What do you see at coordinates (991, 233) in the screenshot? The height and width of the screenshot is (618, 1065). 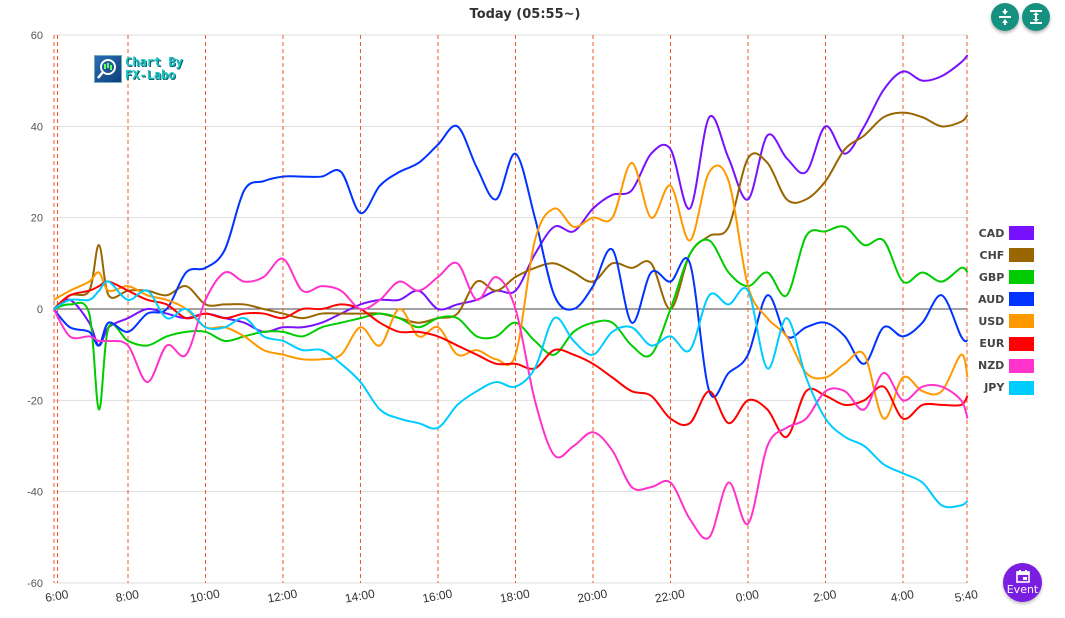 I see `legend-label: CAD` at bounding box center [991, 233].